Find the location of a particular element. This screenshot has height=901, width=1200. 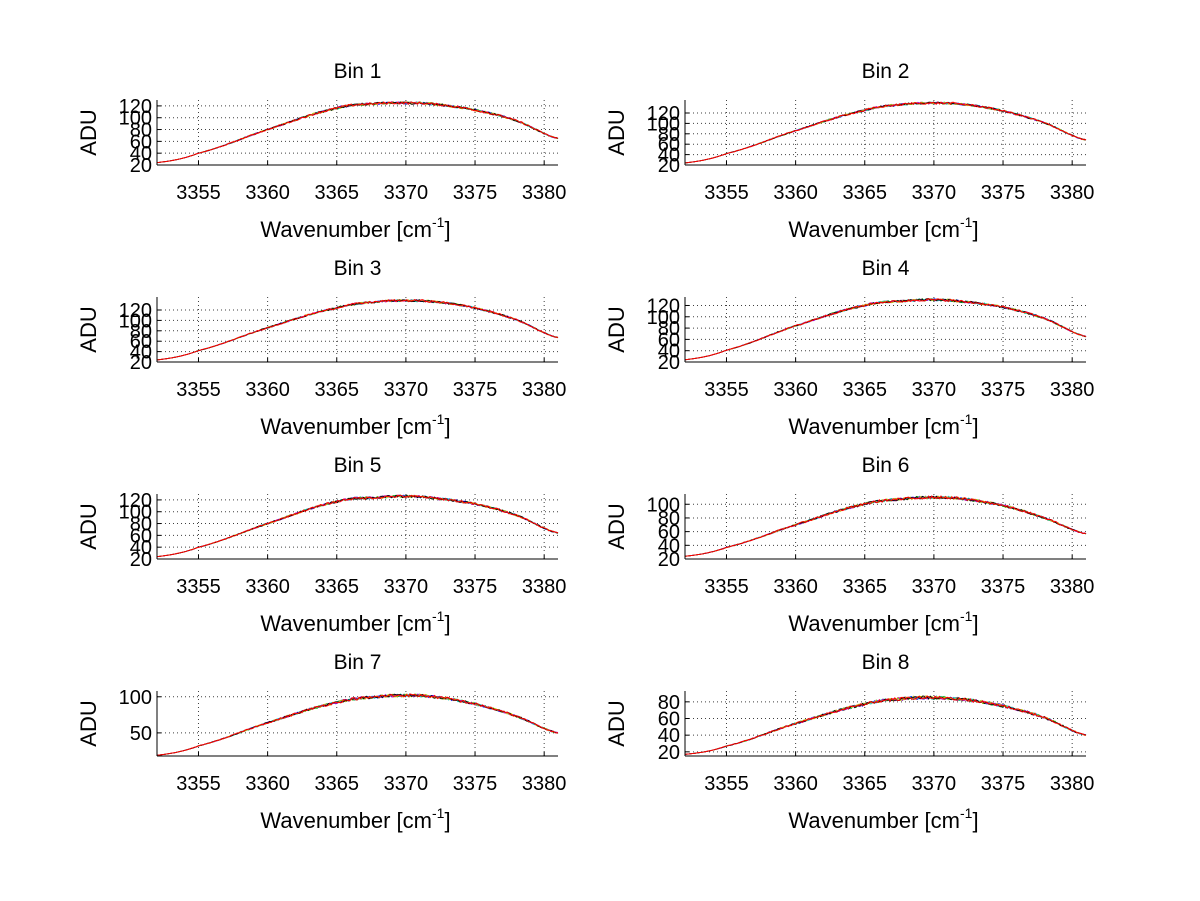

panel-title: Bin 1 is located at coordinates (358, 71).